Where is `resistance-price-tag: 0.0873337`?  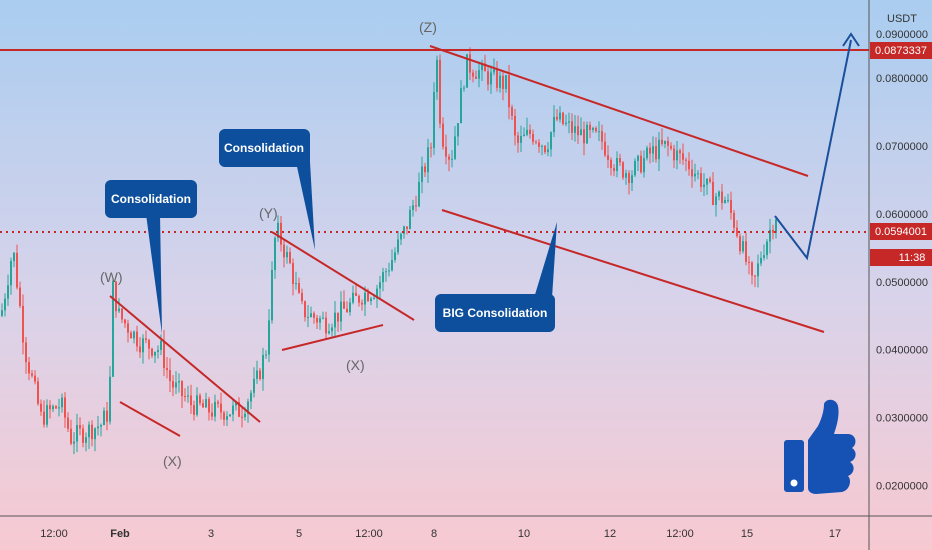 resistance-price-tag: 0.0873337 is located at coordinates (901, 50).